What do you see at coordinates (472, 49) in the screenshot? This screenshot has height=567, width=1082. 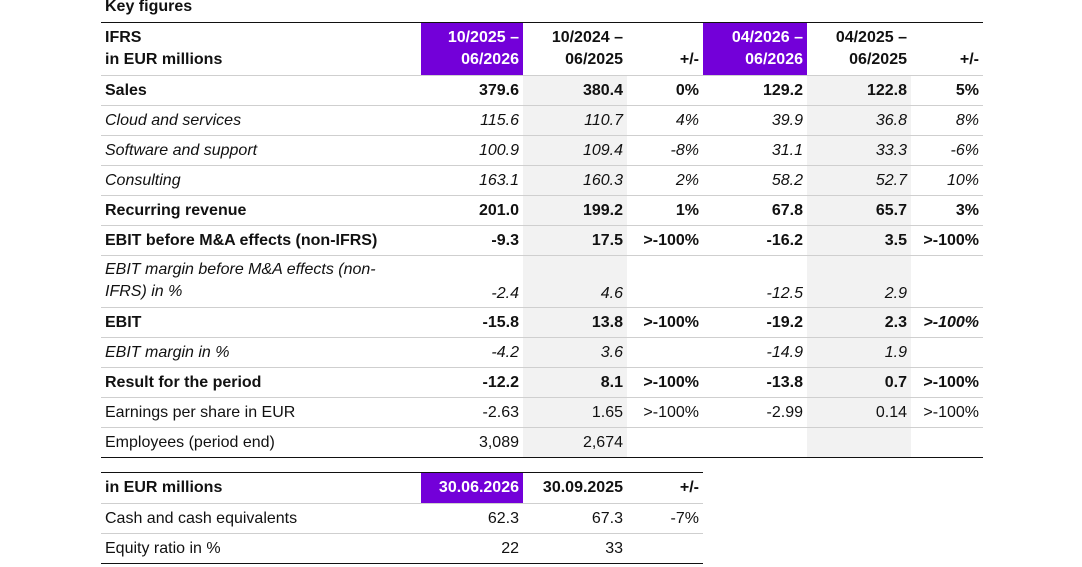 I see `header-period-9m-current: 10/2025 –06/2026` at bounding box center [472, 49].